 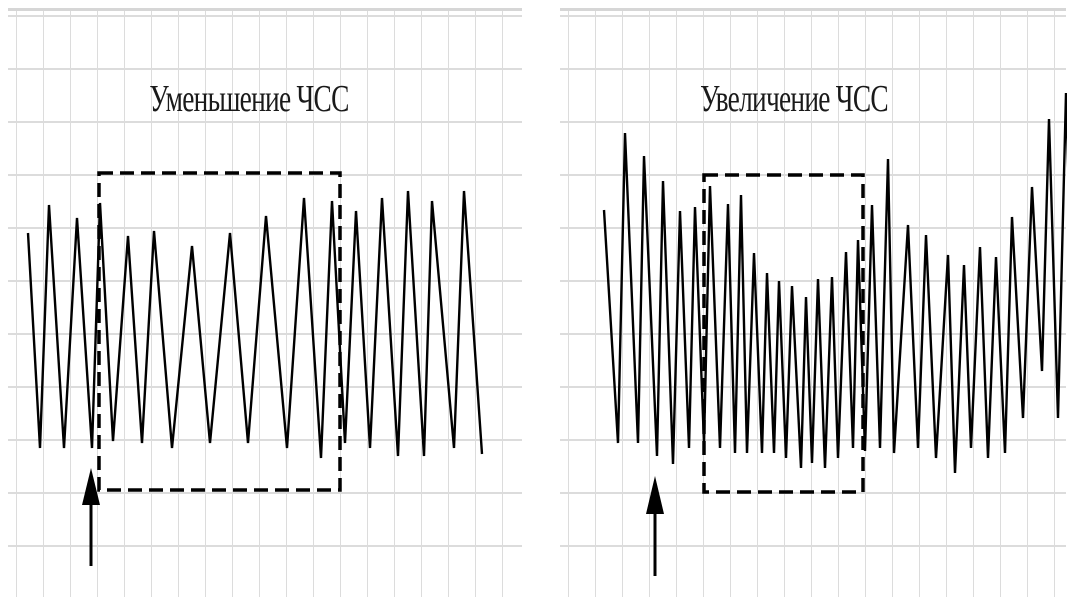 I want to click on panel-title: Уменьшение ЧСС, so click(x=249, y=99).